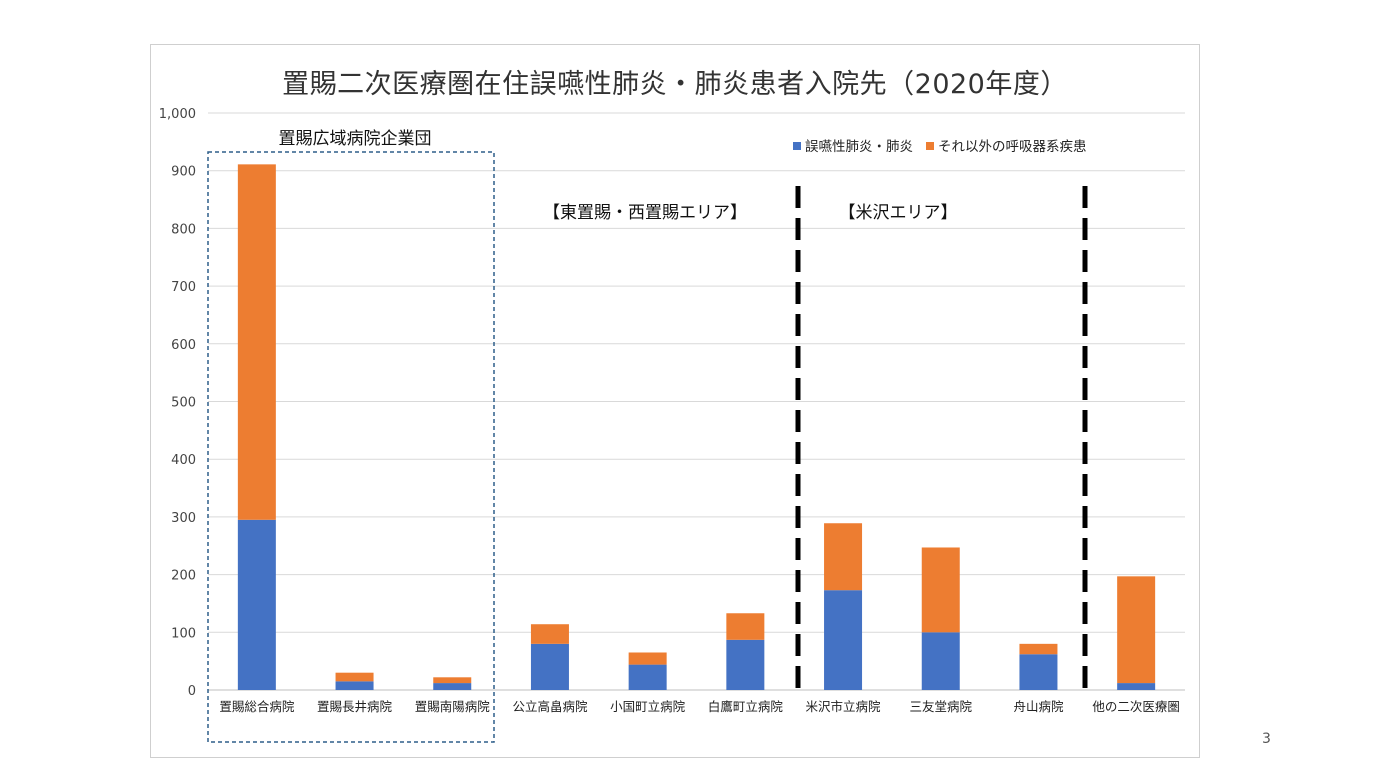  I want to click on legend-label-pneumonia: 誤嚥性肺炎・肺炎, so click(859, 147).